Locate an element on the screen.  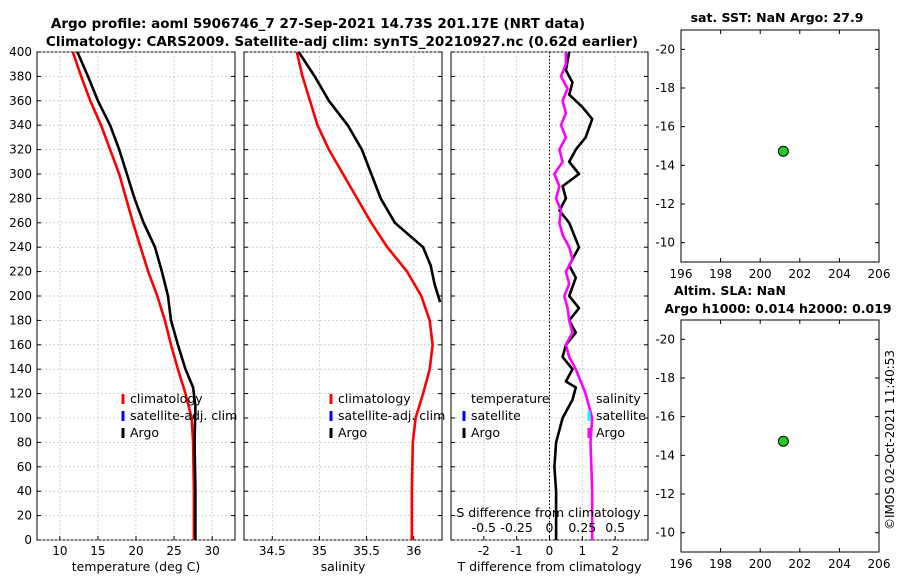
y-tick-label: 220 is located at coordinates (20, 272).